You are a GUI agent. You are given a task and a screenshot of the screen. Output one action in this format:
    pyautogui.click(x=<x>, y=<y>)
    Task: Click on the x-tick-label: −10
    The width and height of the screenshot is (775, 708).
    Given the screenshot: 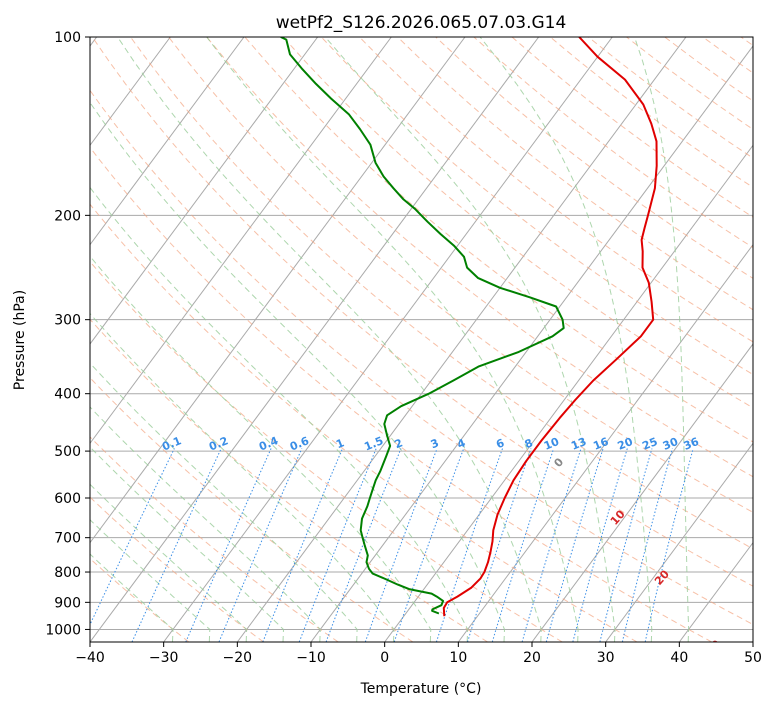 What is the action you would take?
    pyautogui.click(x=311, y=658)
    